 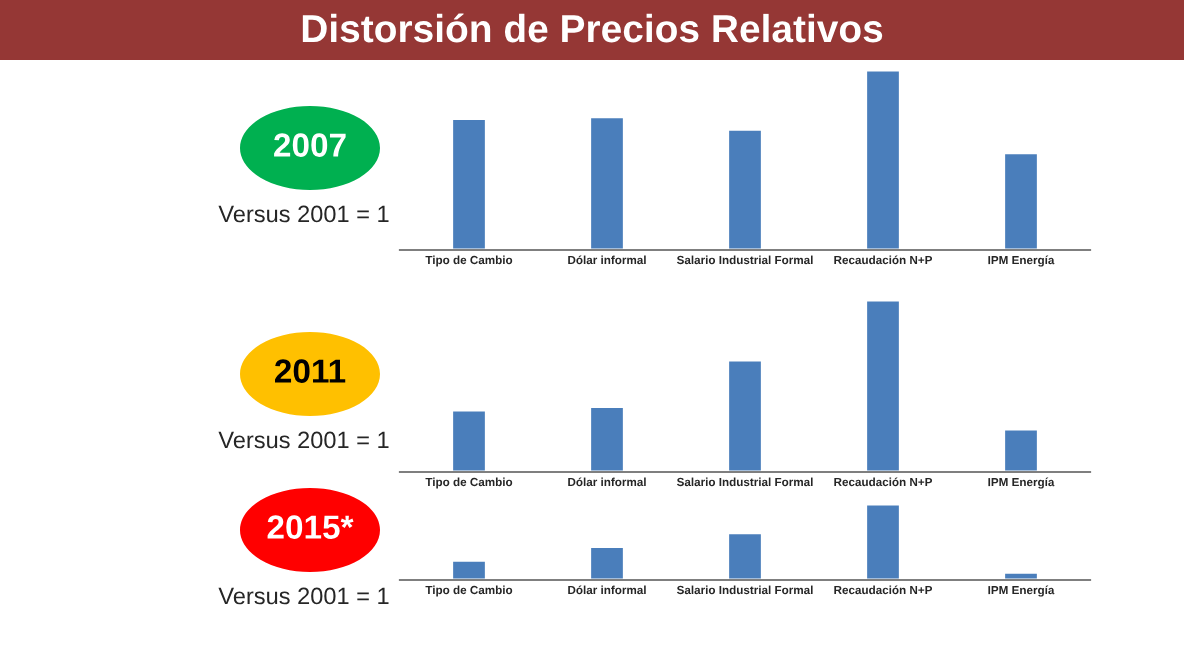 What do you see at coordinates (310, 527) in the screenshot?
I see `chart-title: 2015*` at bounding box center [310, 527].